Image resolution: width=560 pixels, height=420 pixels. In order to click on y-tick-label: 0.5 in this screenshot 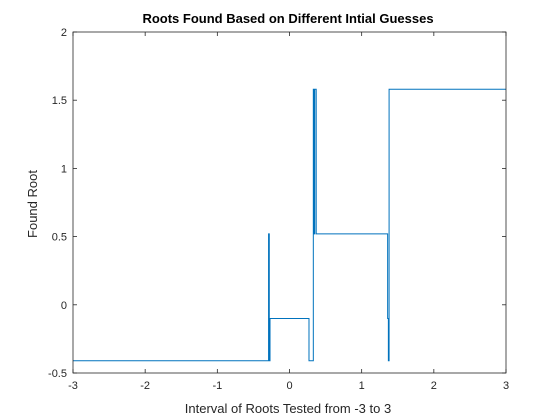, I will do `click(59, 238)`.